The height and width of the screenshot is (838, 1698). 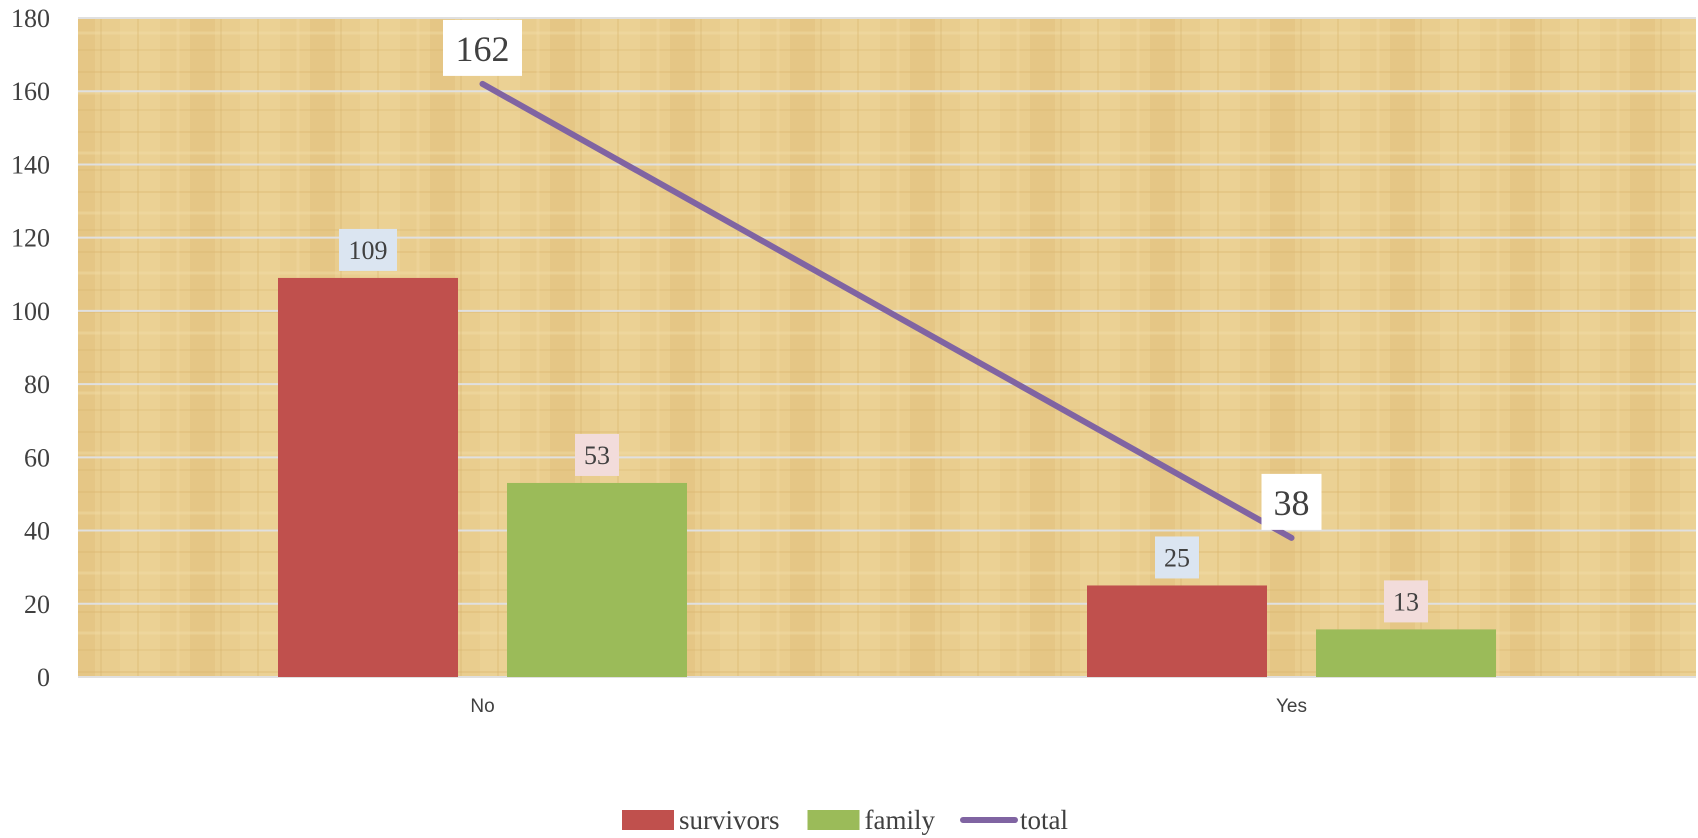 I want to click on y-tick-label: 0, so click(x=43, y=677).